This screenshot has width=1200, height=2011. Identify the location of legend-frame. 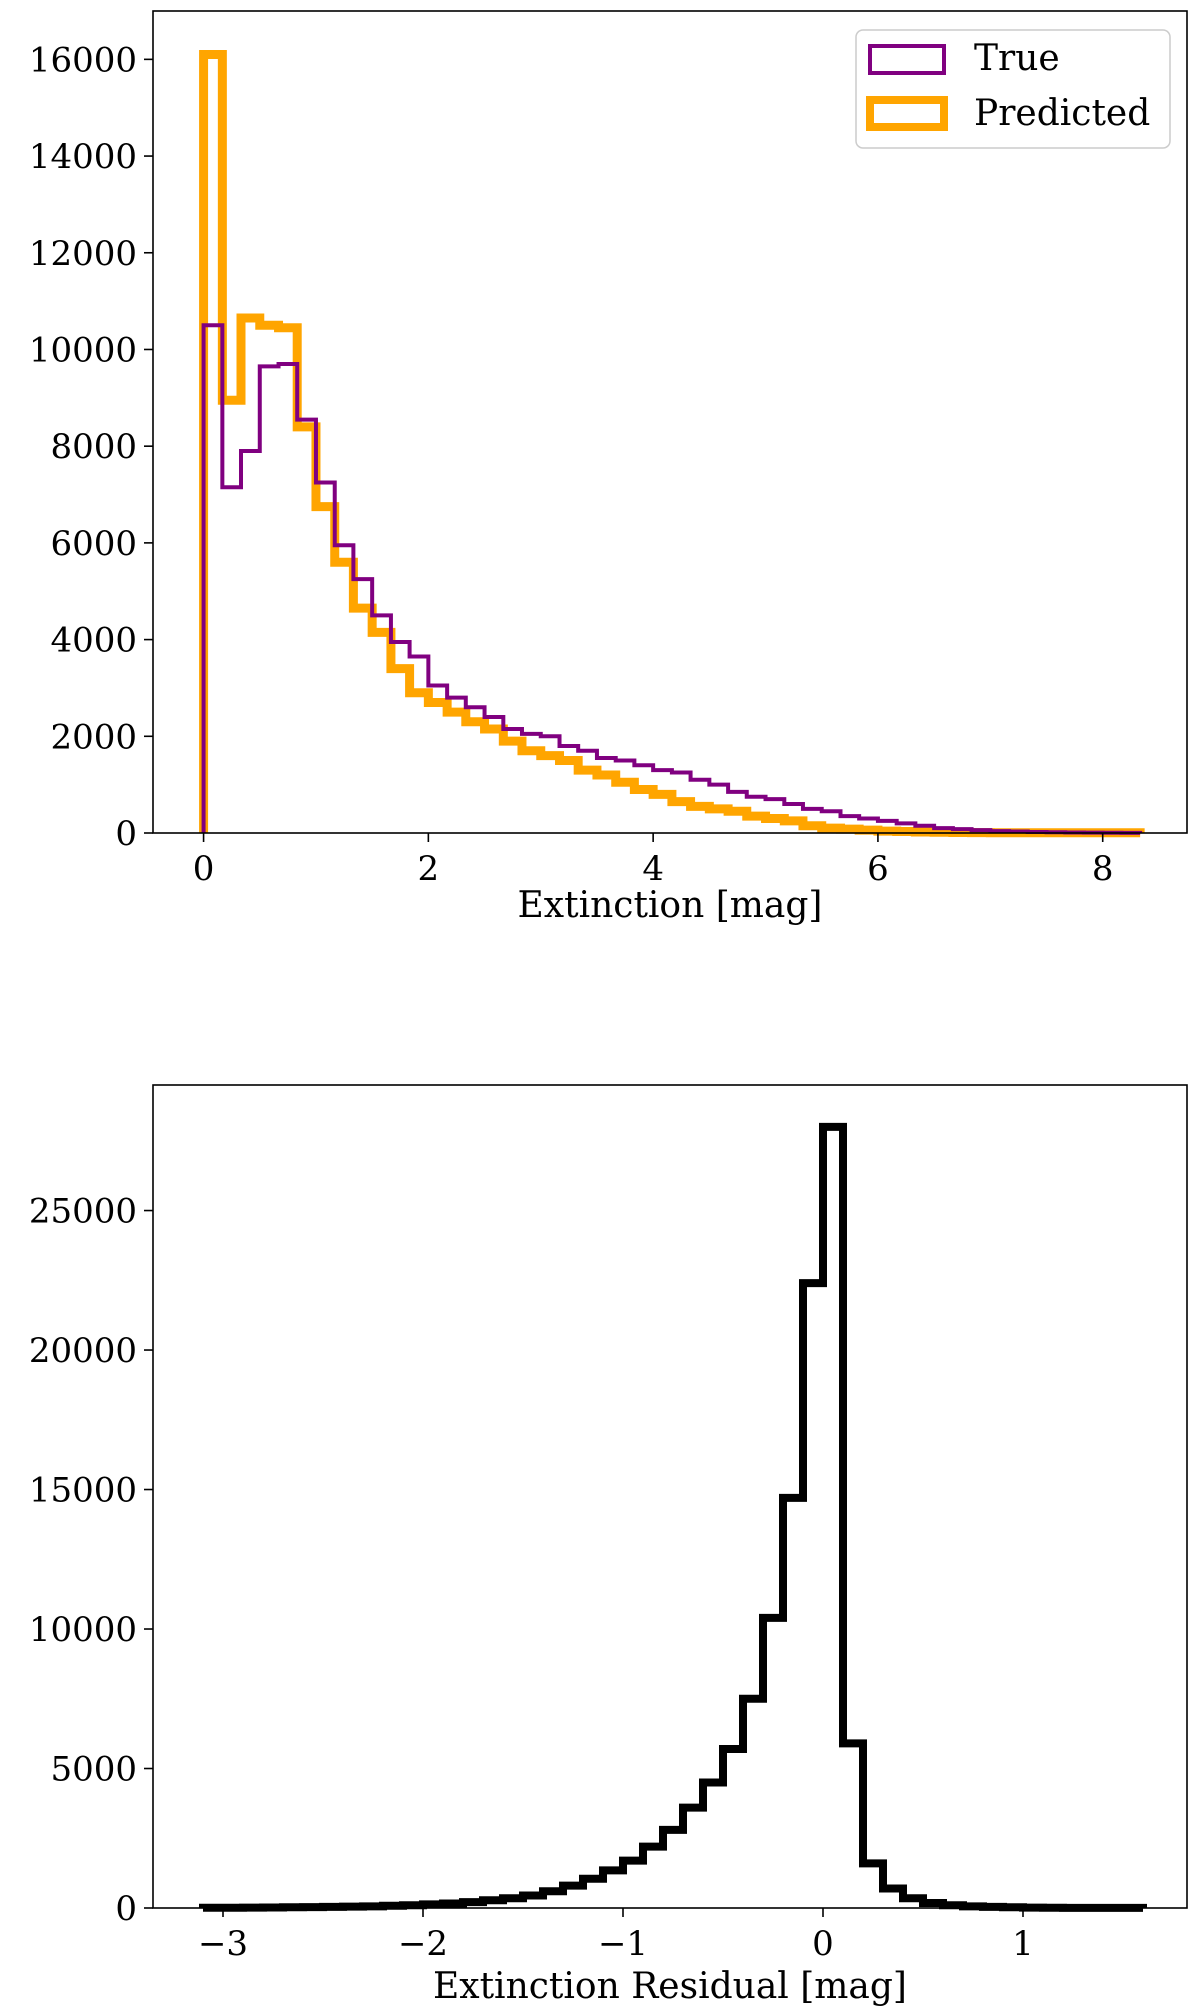
(1013, 89).